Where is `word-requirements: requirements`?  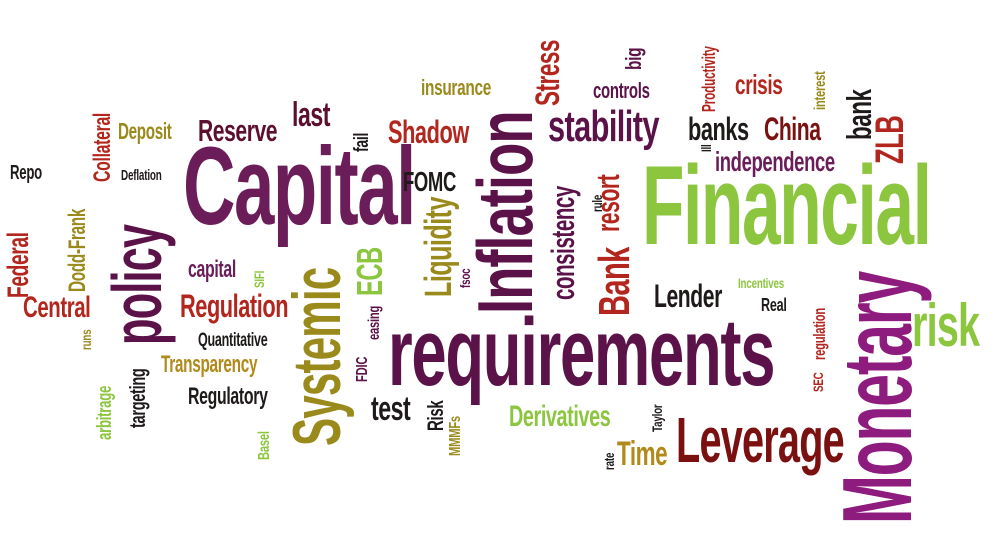 word-requirements: requirements is located at coordinates (581, 352).